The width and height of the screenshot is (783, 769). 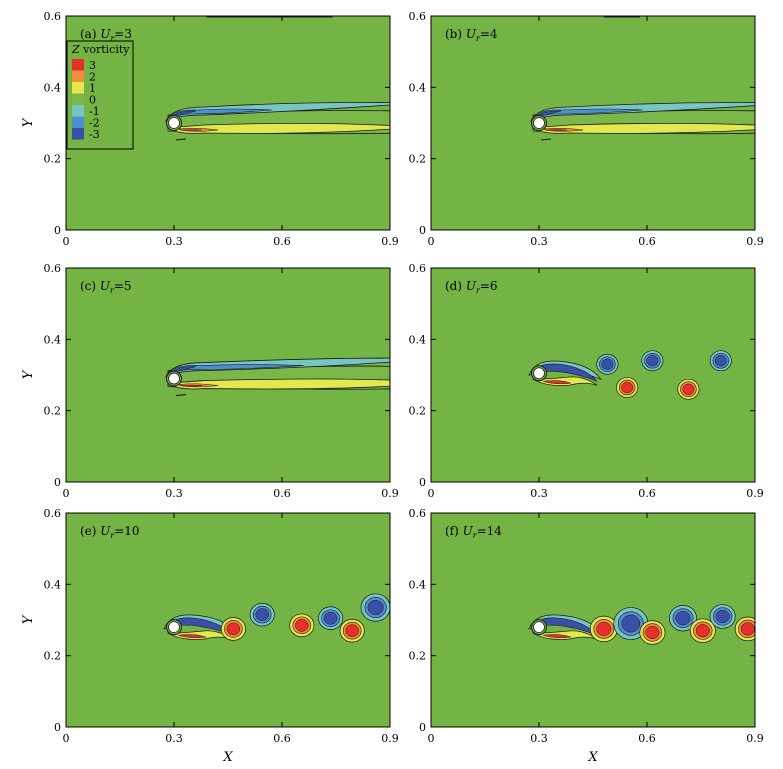 What do you see at coordinates (92, 77) in the screenshot?
I see `legend-label: 2` at bounding box center [92, 77].